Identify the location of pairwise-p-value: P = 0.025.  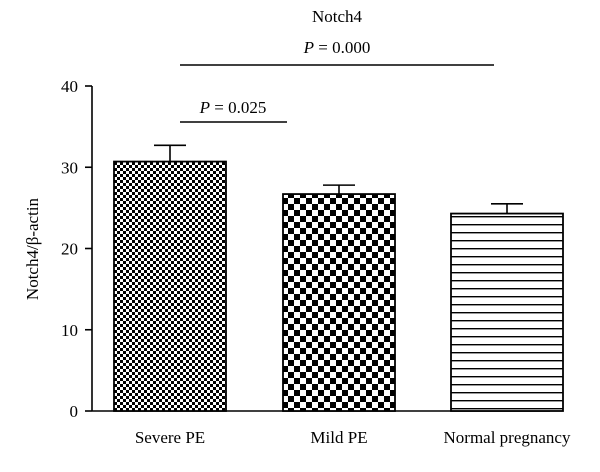
(233, 107).